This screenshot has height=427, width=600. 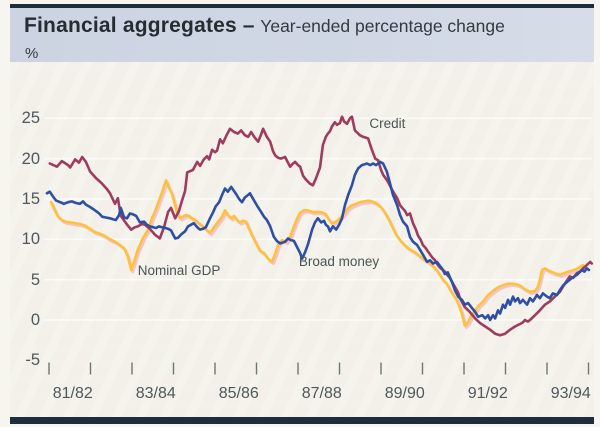 I want to click on chart-subtitle: Year-ended percentage change, so click(x=382, y=25).